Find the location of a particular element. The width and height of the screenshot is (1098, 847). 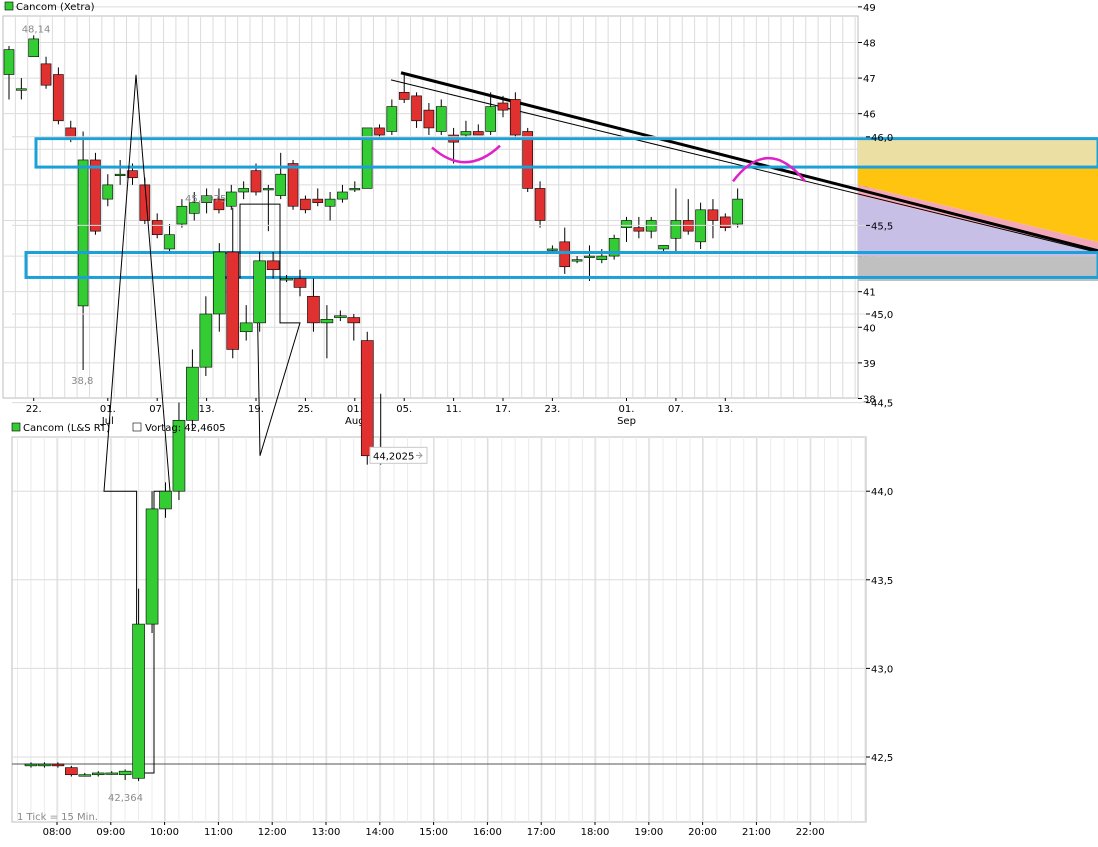

y-tick-label: 39 is located at coordinates (869, 364).